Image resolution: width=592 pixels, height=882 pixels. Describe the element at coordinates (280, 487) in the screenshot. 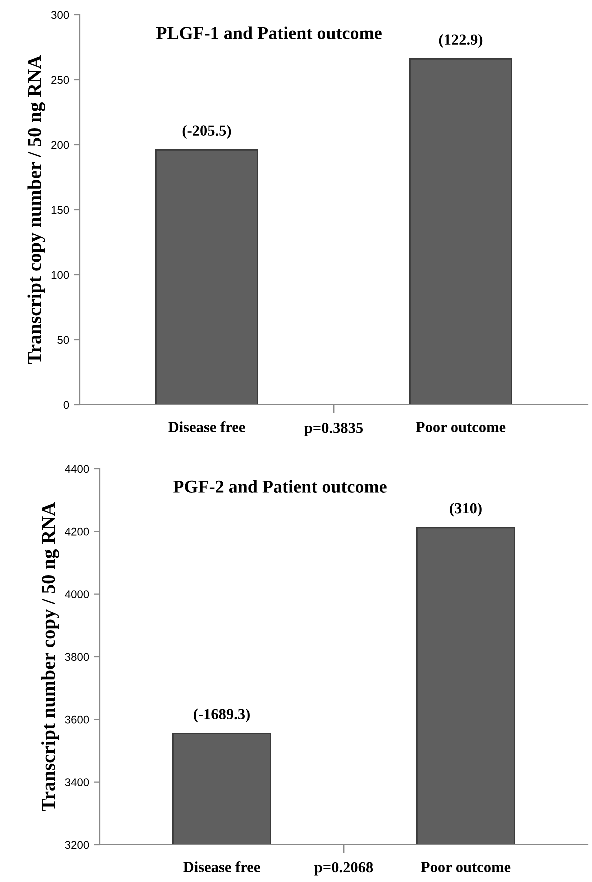

I see `chart-title: PGF-2 and Patient outcome` at that location.